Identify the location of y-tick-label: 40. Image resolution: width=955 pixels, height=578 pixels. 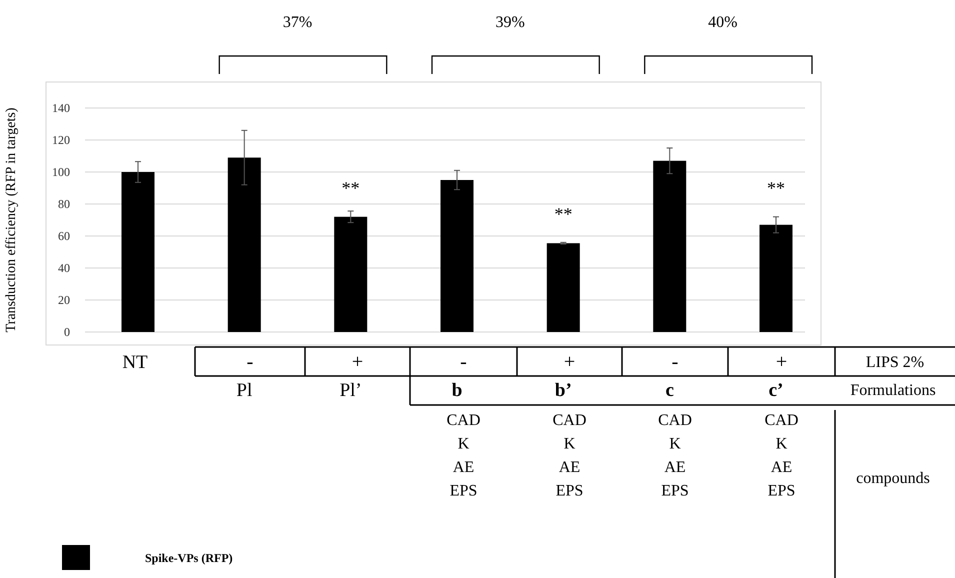
(64, 268).